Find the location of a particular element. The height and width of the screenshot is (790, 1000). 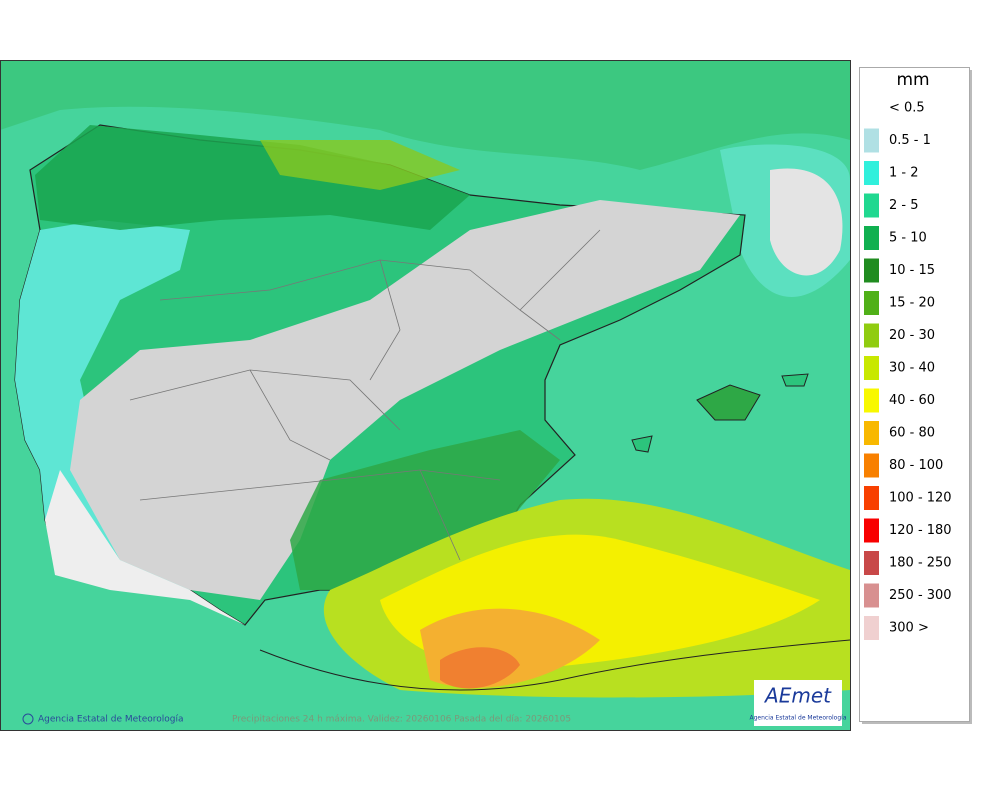

legend-label: 2 - 5 is located at coordinates (904, 205).